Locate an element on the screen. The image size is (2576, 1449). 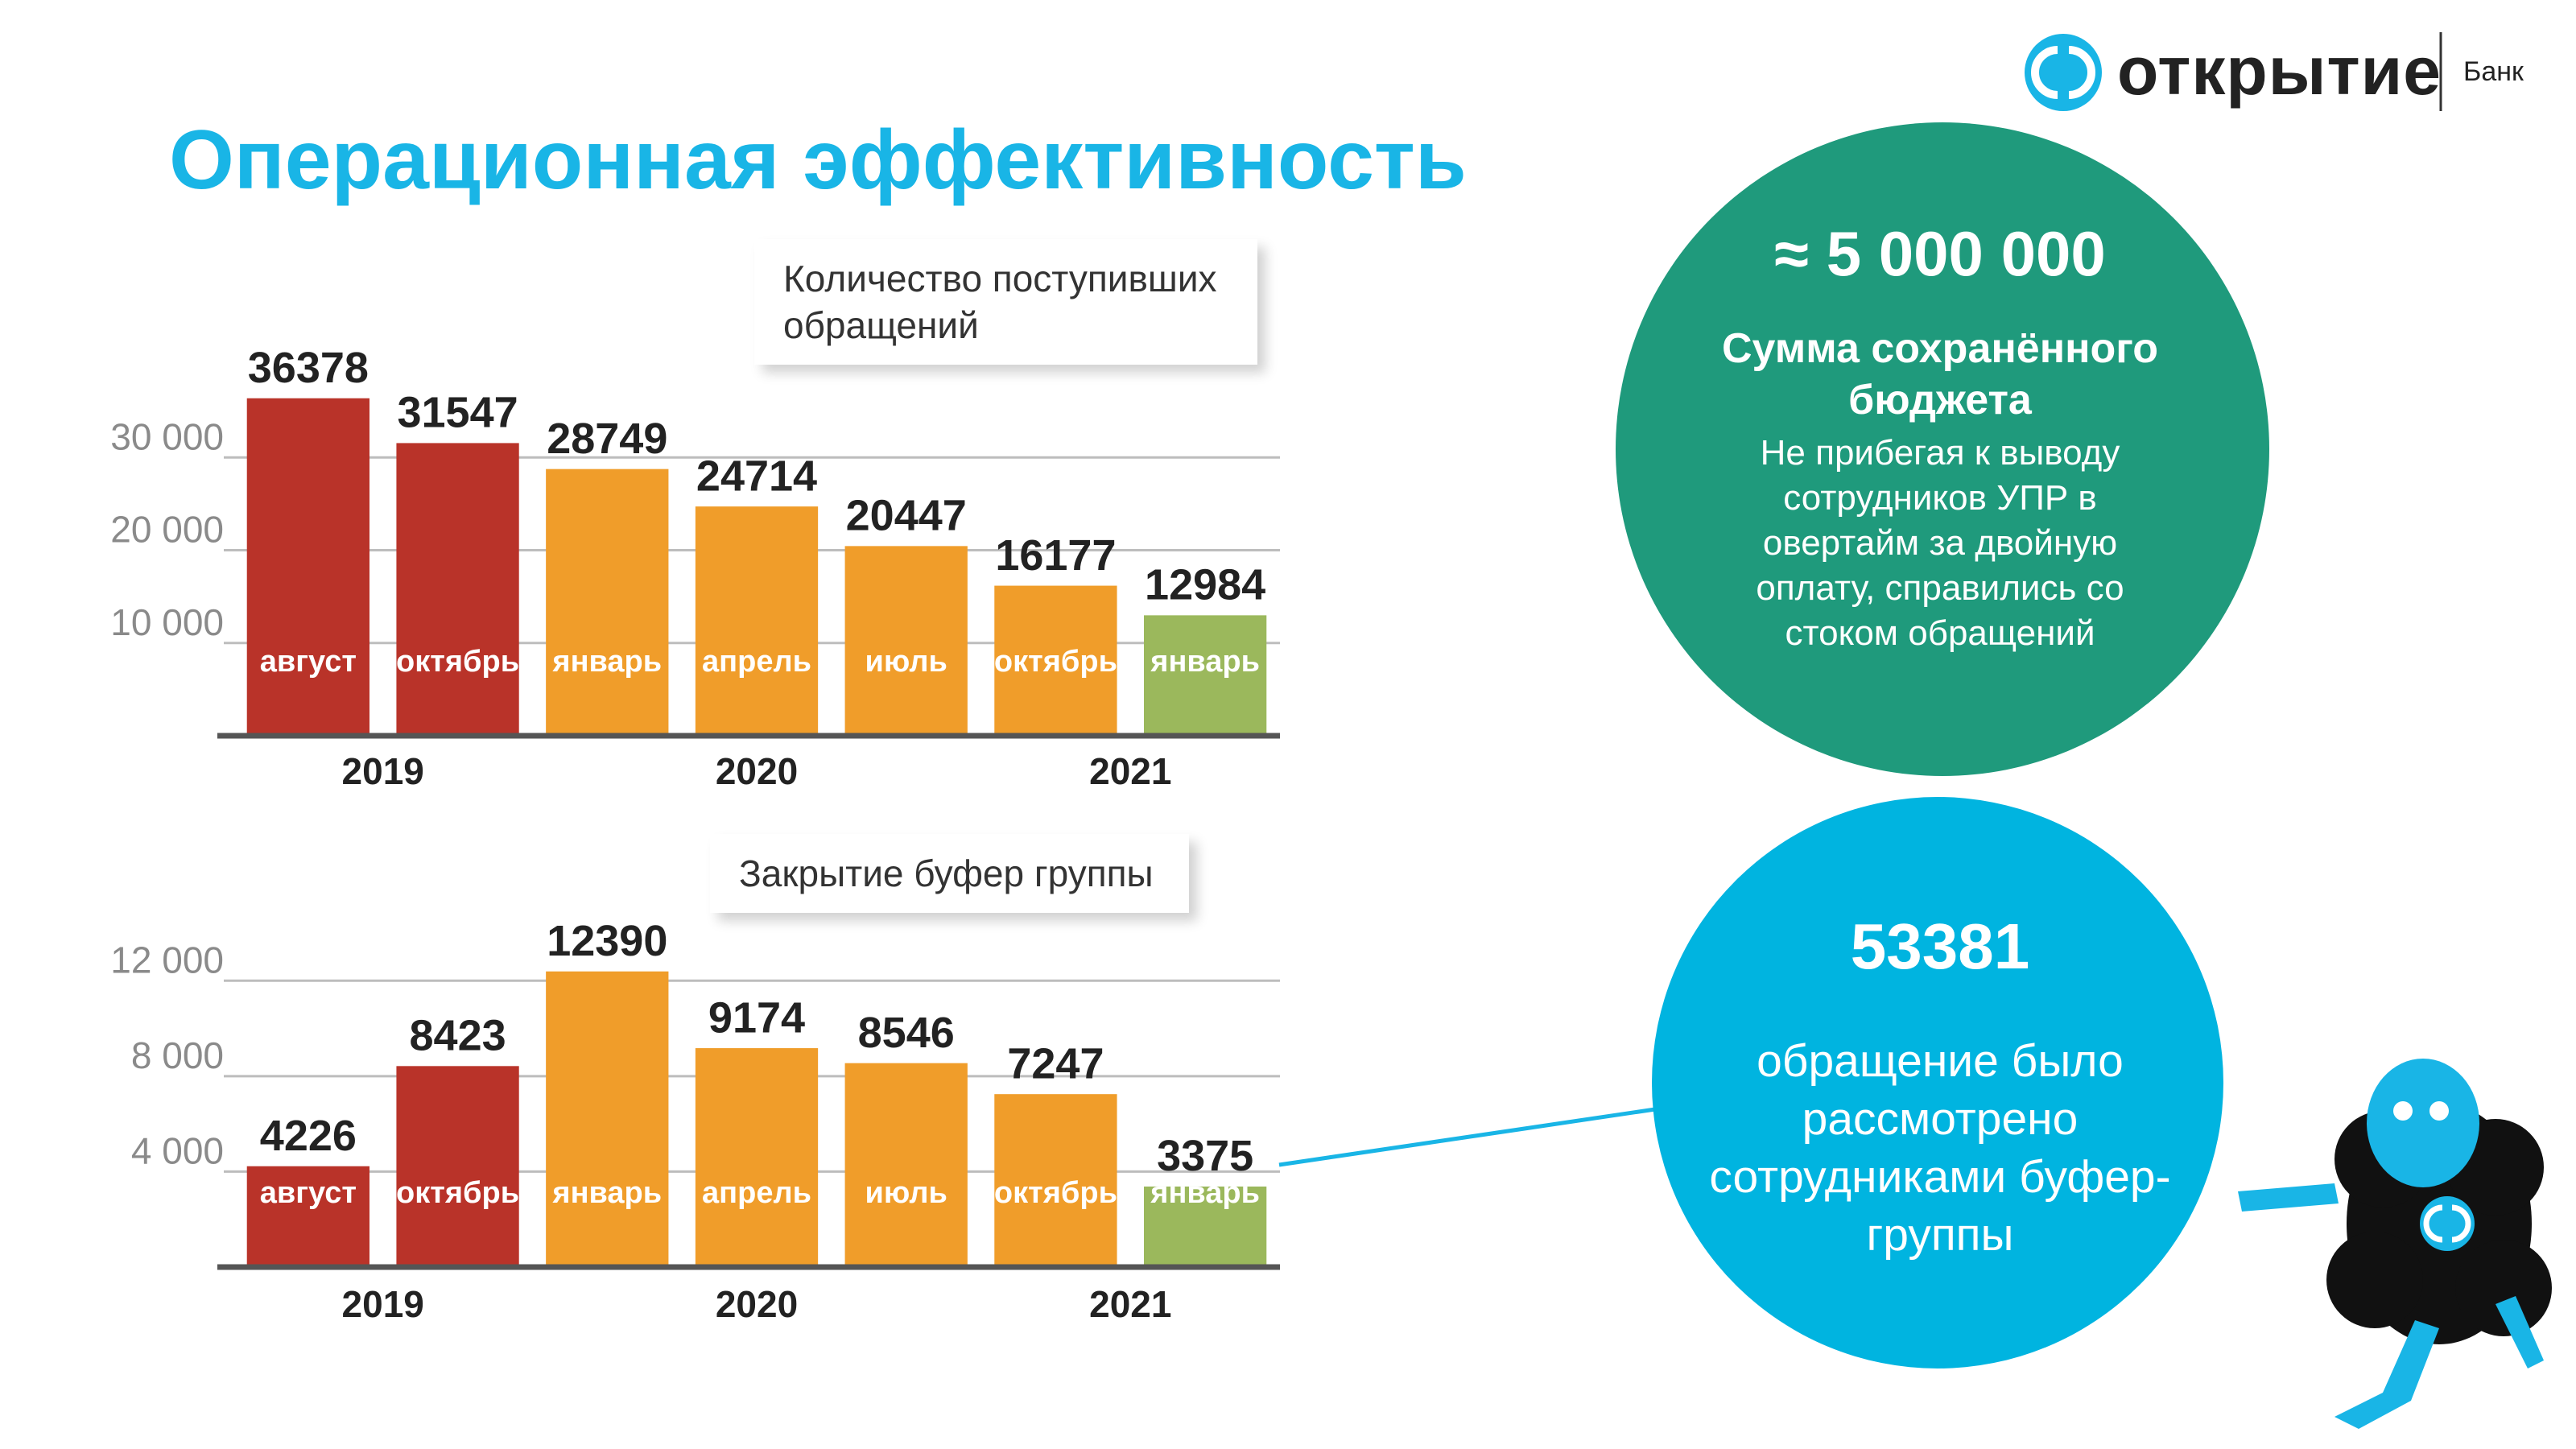
callout-value: 53381 is located at coordinates (1940, 946).